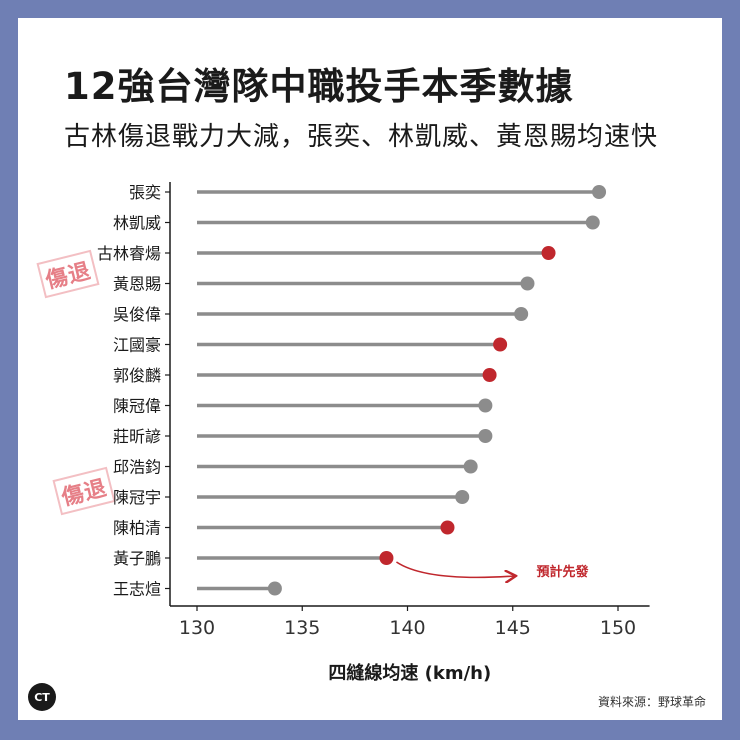 The image size is (740, 740). I want to click on ct-logo: CT, so click(42, 697).